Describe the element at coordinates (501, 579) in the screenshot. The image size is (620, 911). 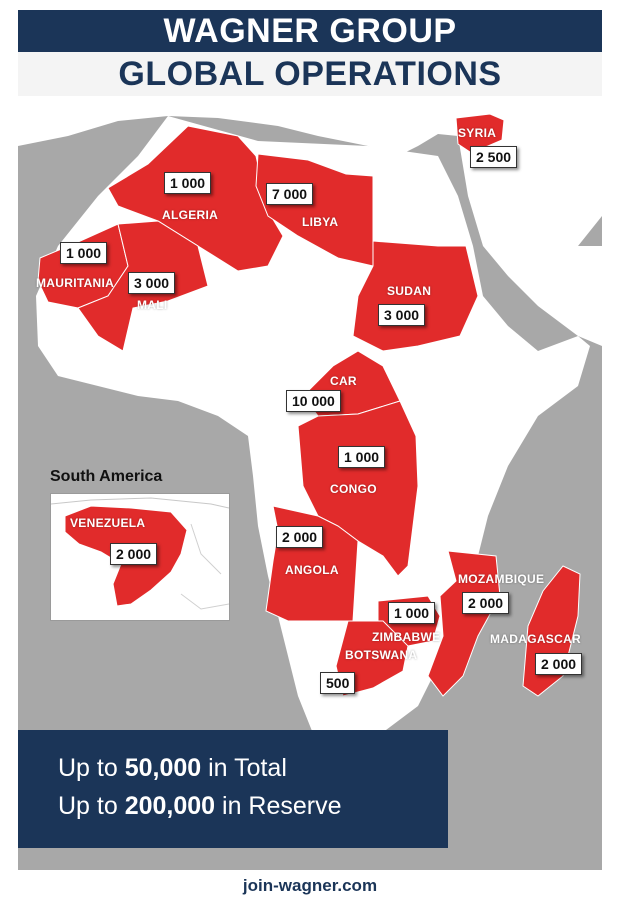
I see `mozambique-label: MOZAMBIQUE` at that location.